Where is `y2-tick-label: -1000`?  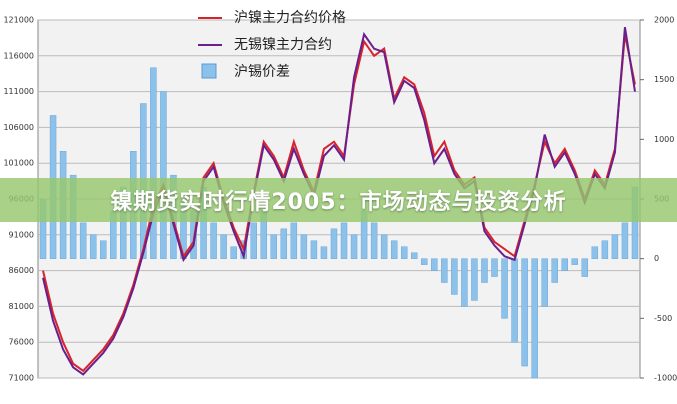 y2-tick-label: -1000 is located at coordinates (665, 378).